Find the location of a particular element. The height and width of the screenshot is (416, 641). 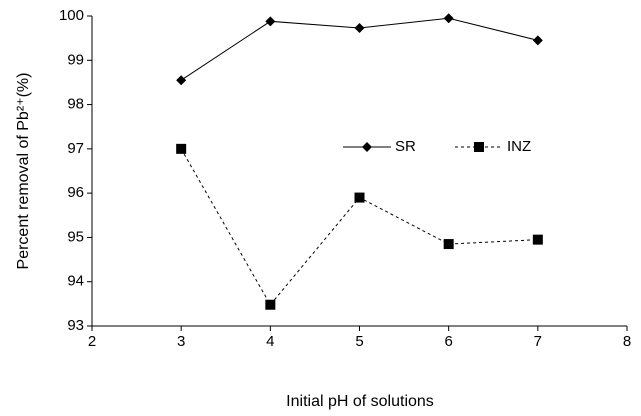

y-tick-label: 99 is located at coordinates (75, 59).